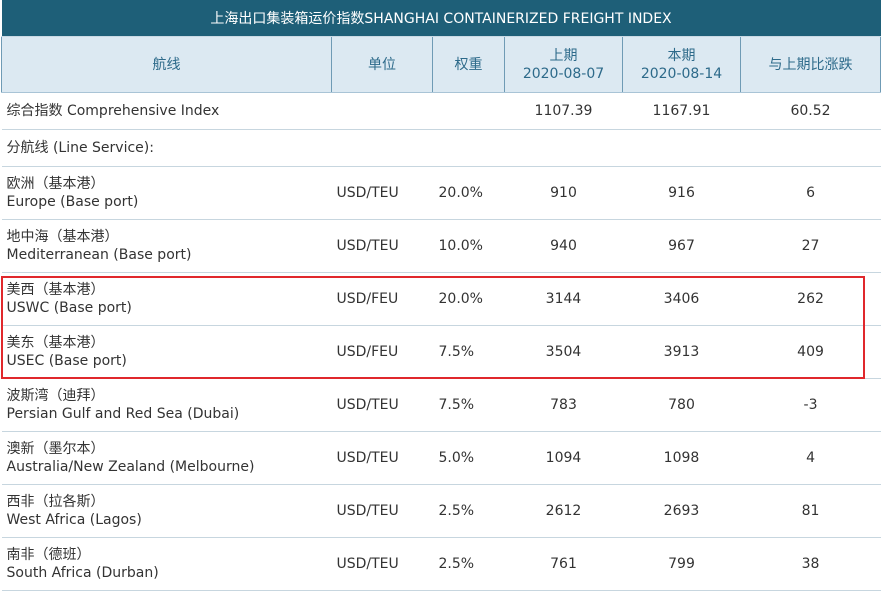 The height and width of the screenshot is (601, 881). Describe the element at coordinates (563, 73) in the screenshot. I see `header-previous-date: 2020-08-07` at that location.